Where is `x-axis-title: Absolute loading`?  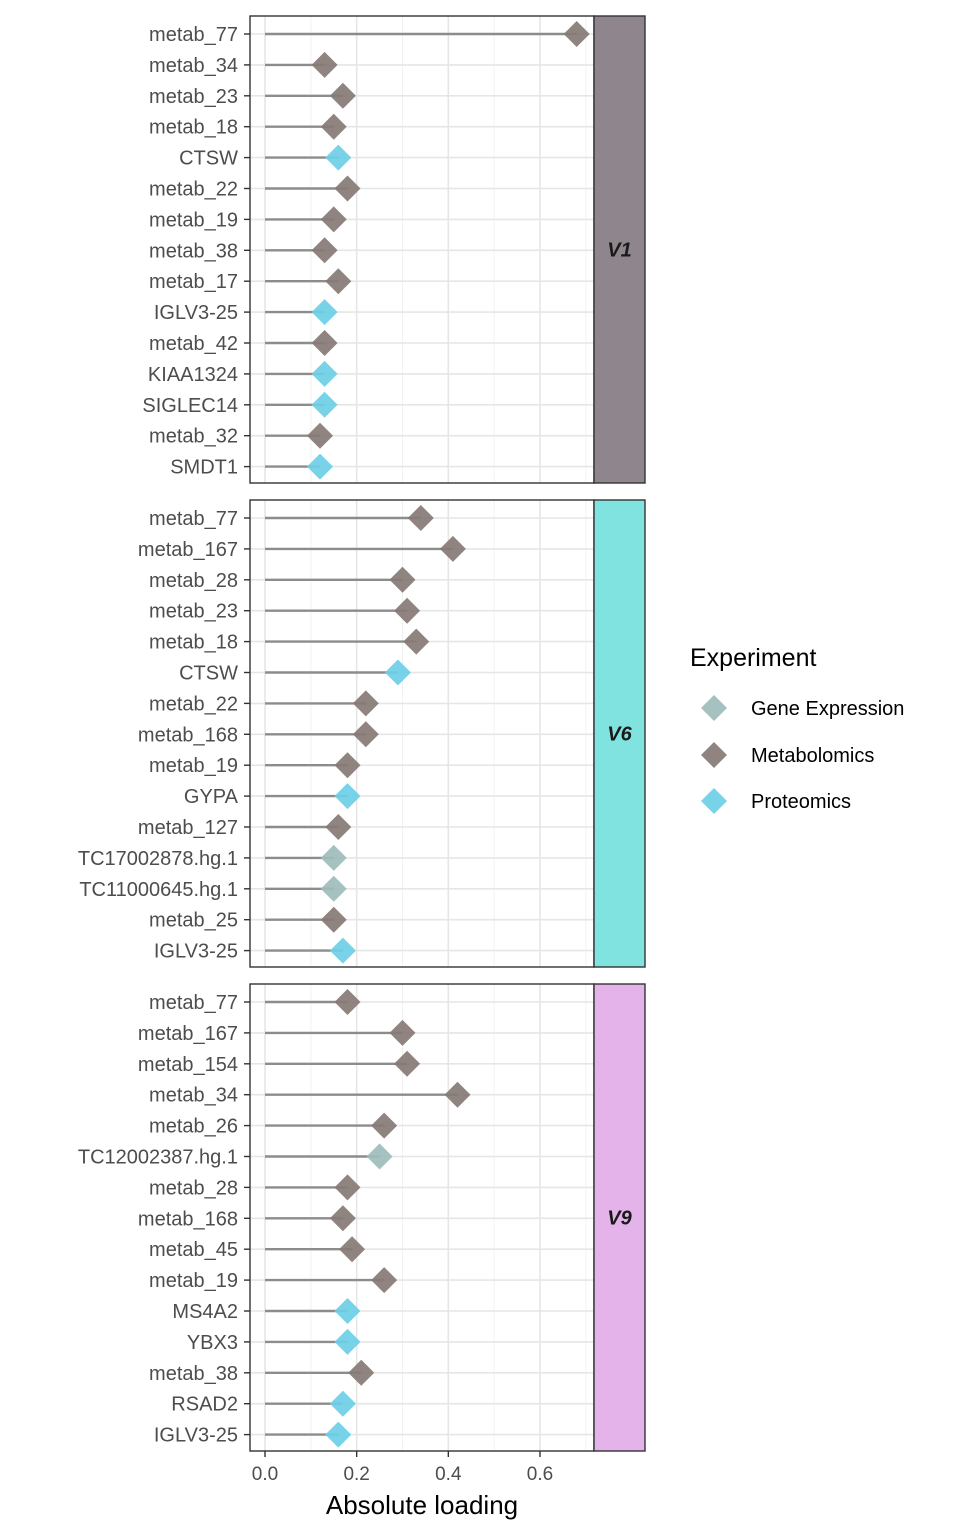 x-axis-title: Absolute loading is located at coordinates (422, 1505).